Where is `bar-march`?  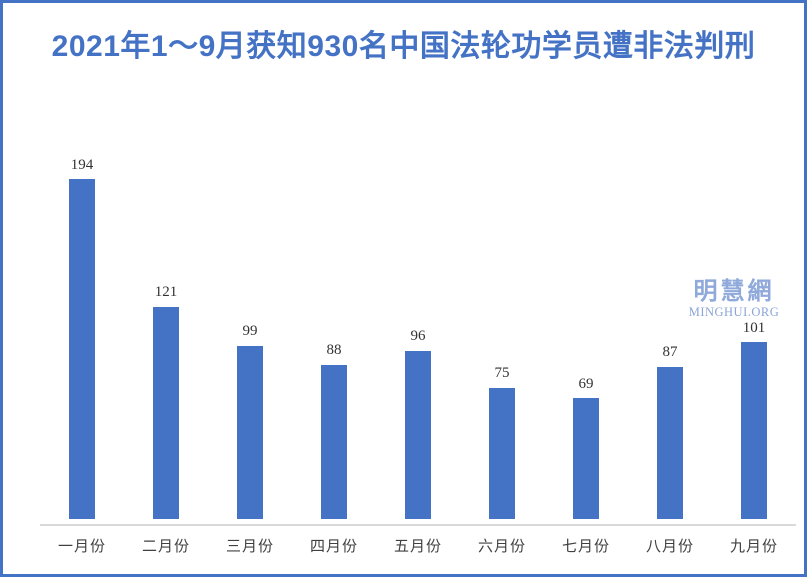 bar-march is located at coordinates (250, 432).